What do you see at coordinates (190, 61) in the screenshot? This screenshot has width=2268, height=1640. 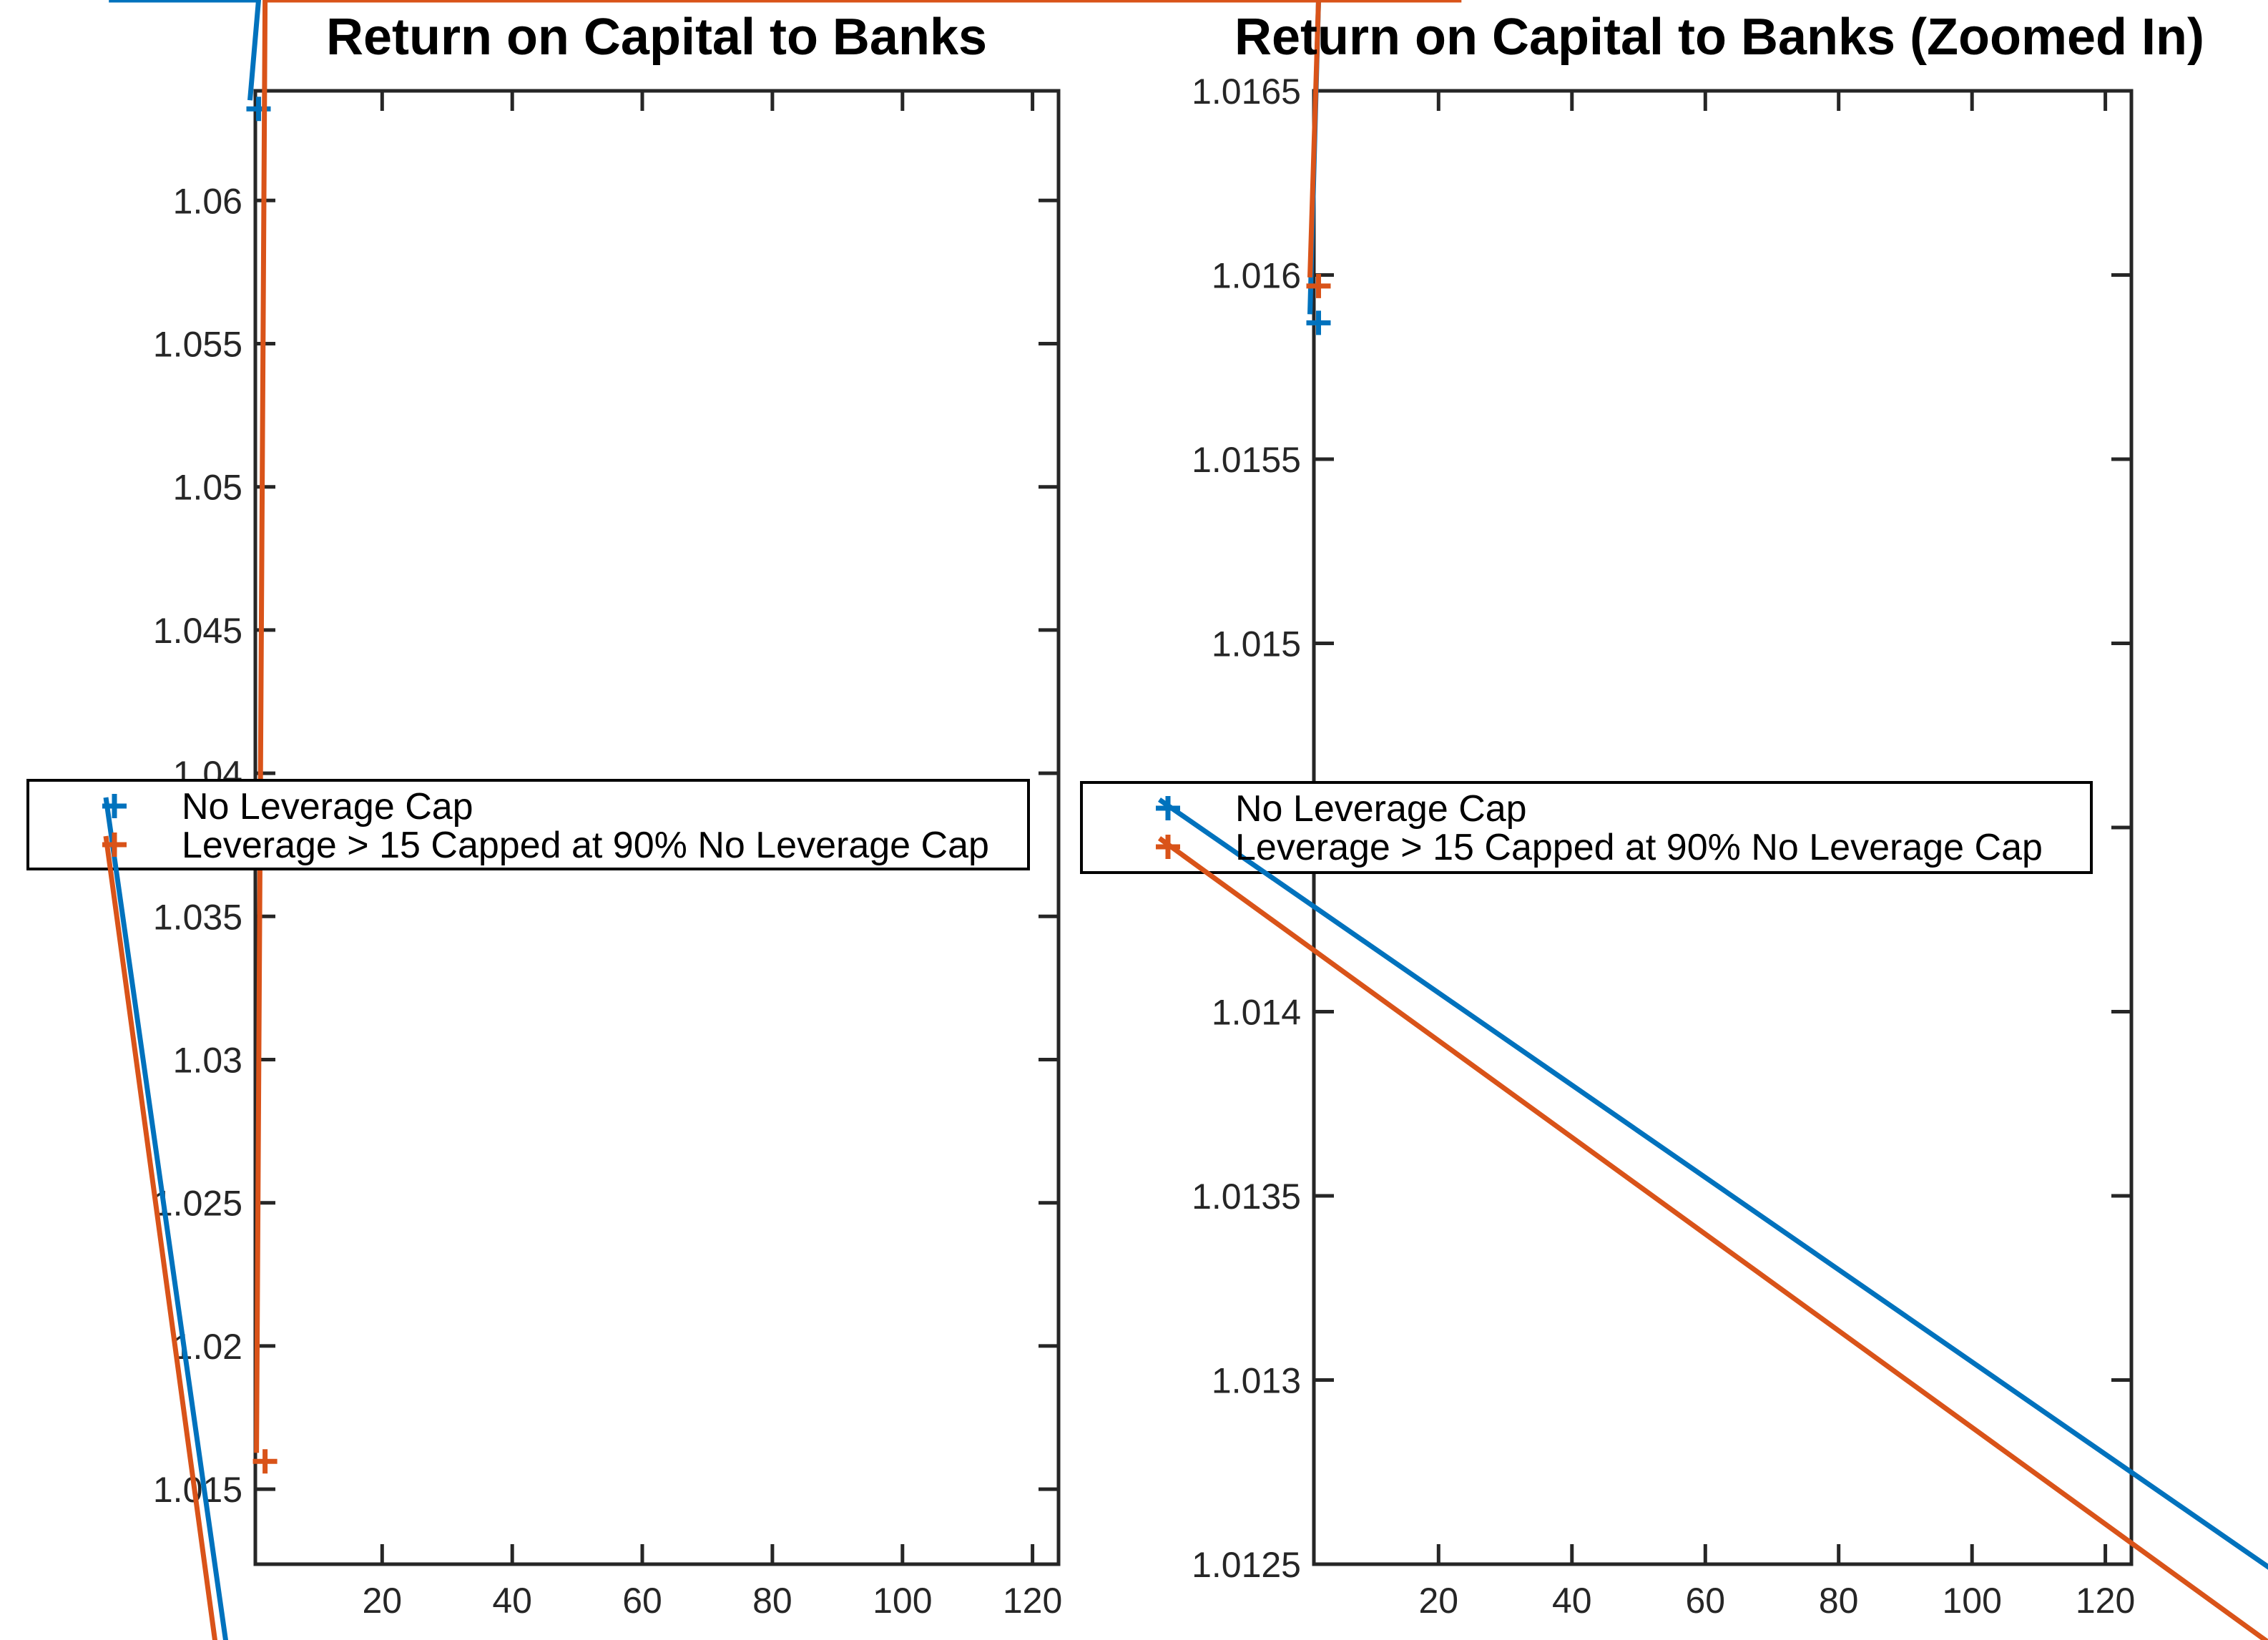 I see `series-markers-blue` at bounding box center [190, 61].